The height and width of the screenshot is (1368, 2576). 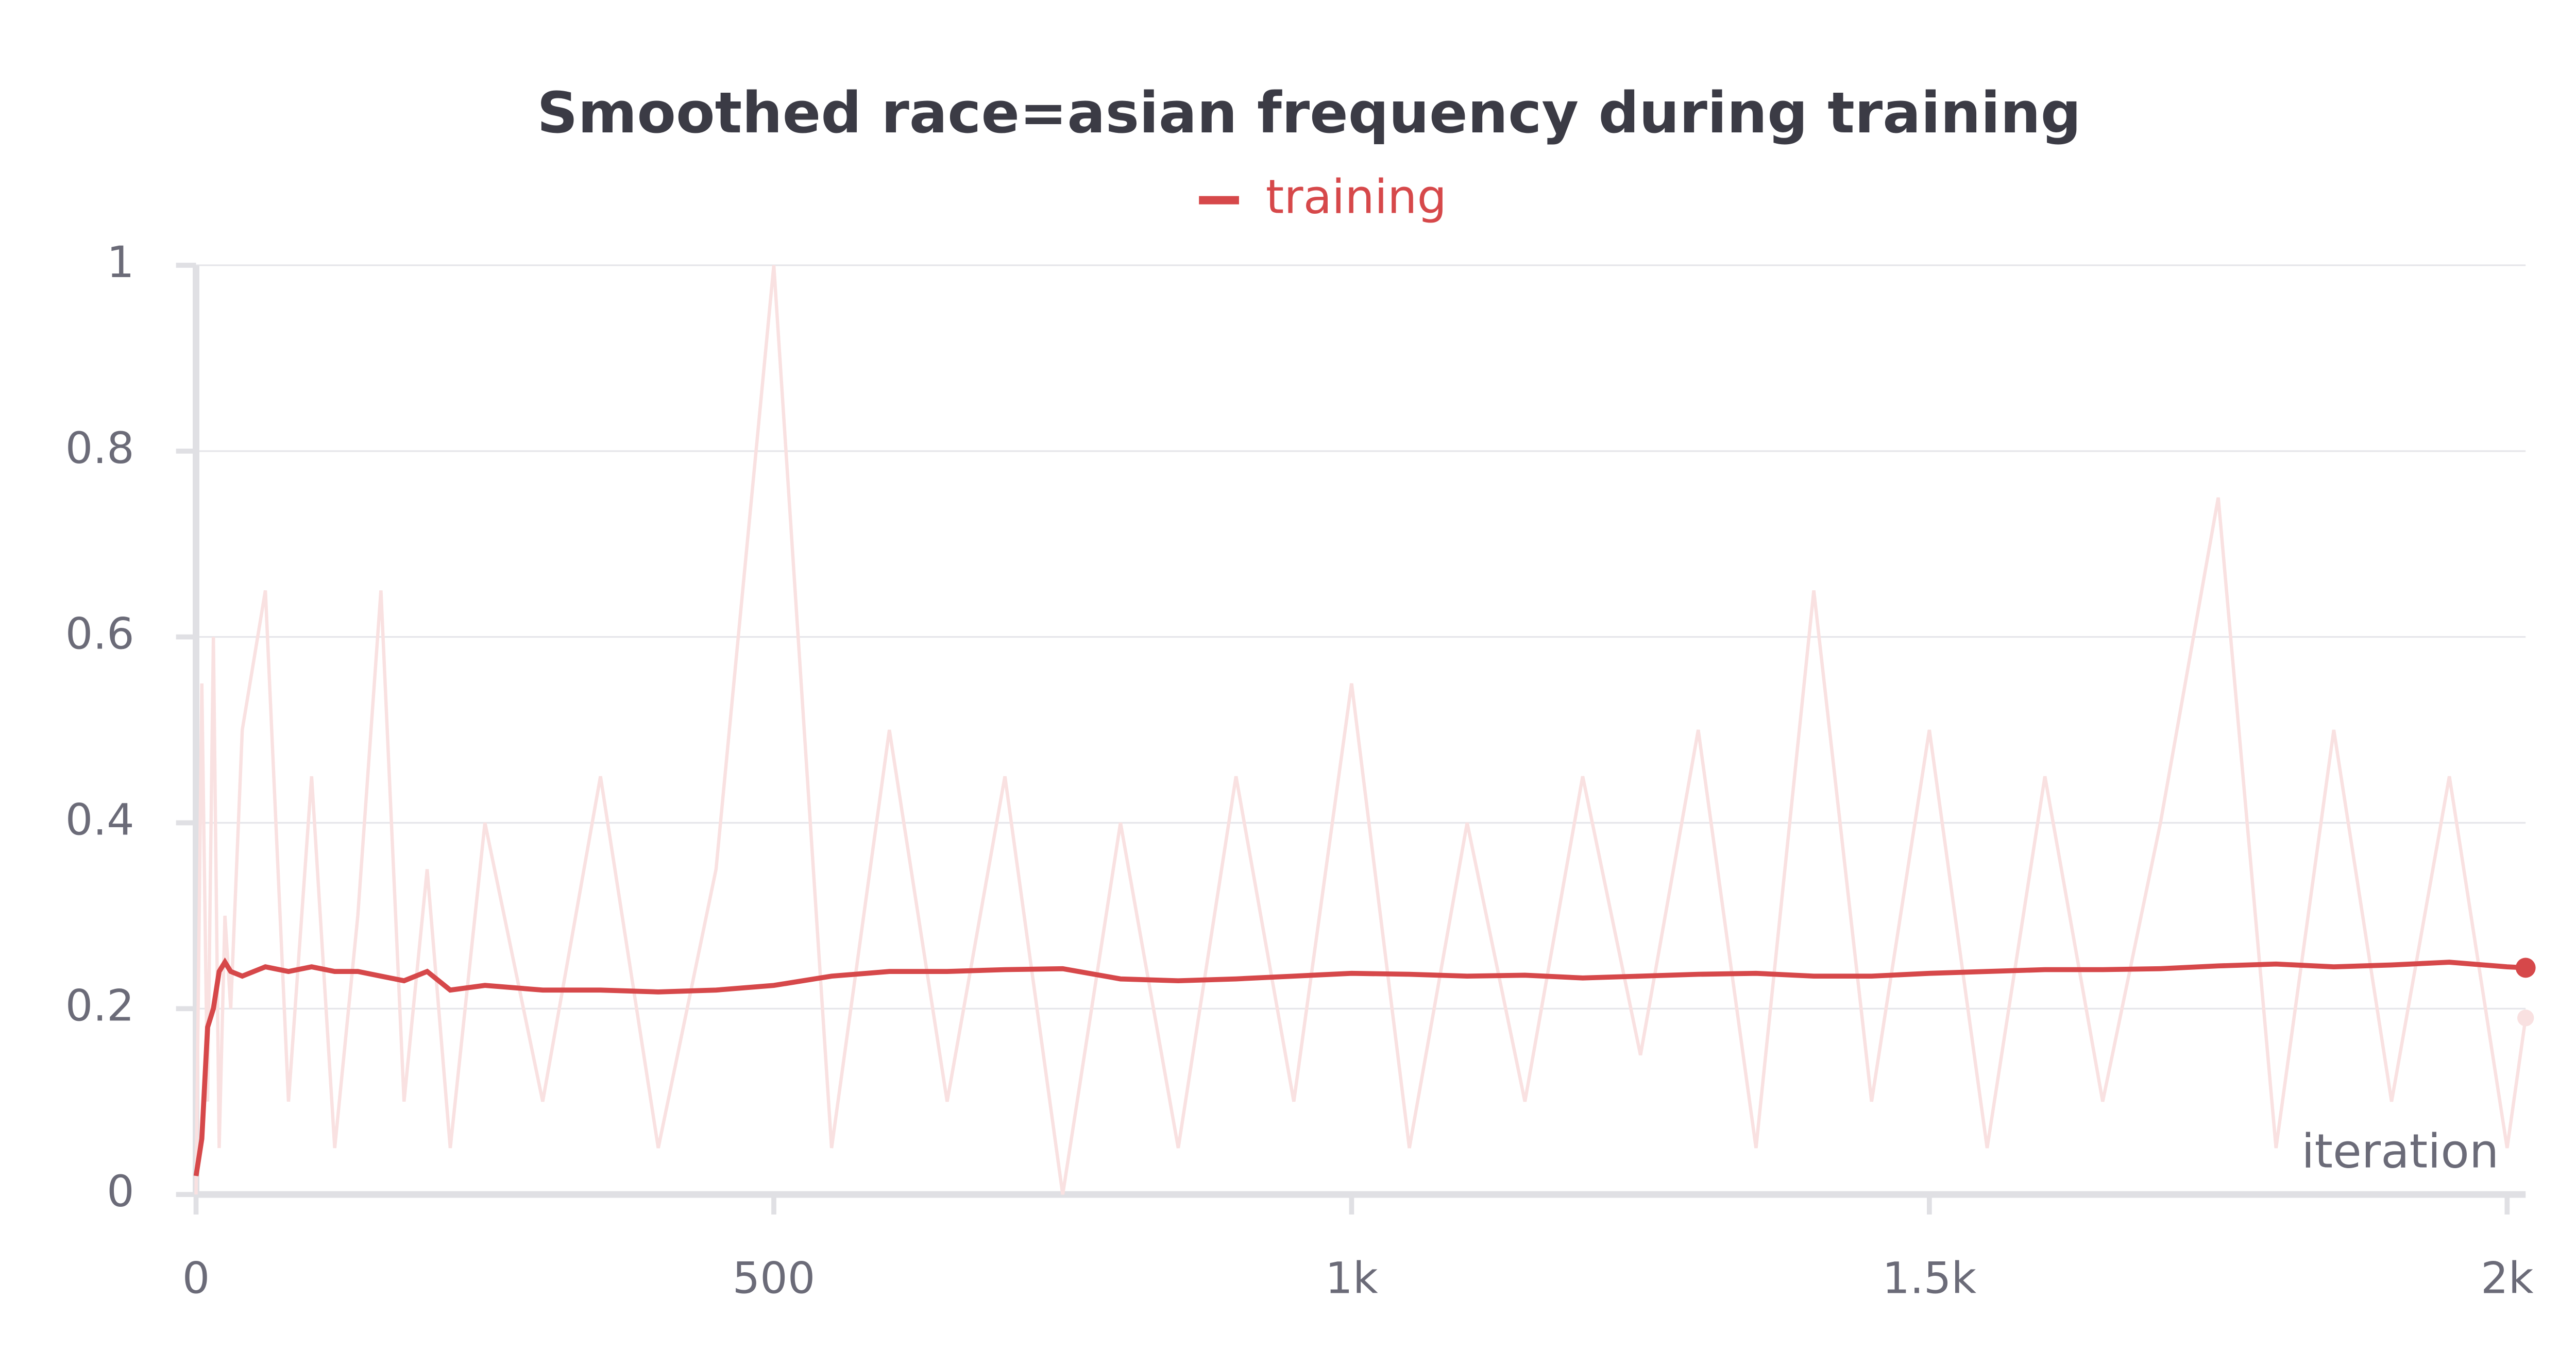 I want to click on y-tick-label: 1, so click(x=120, y=262).